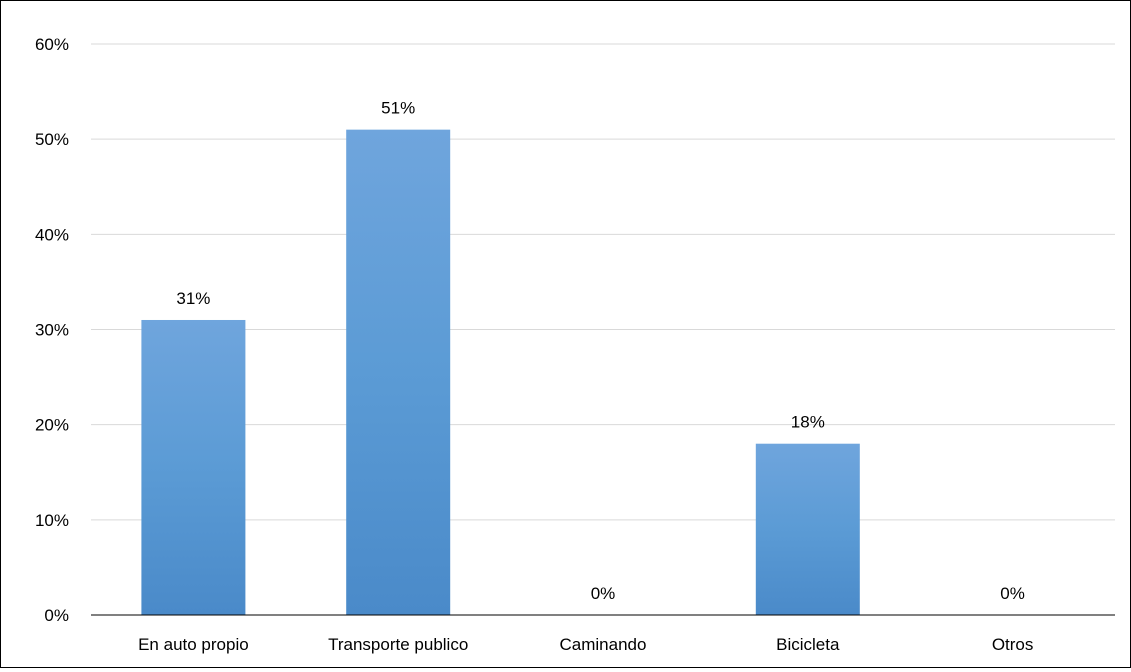 This screenshot has width=1131, height=672. I want to click on x-tick-label: Caminando, so click(603, 644).